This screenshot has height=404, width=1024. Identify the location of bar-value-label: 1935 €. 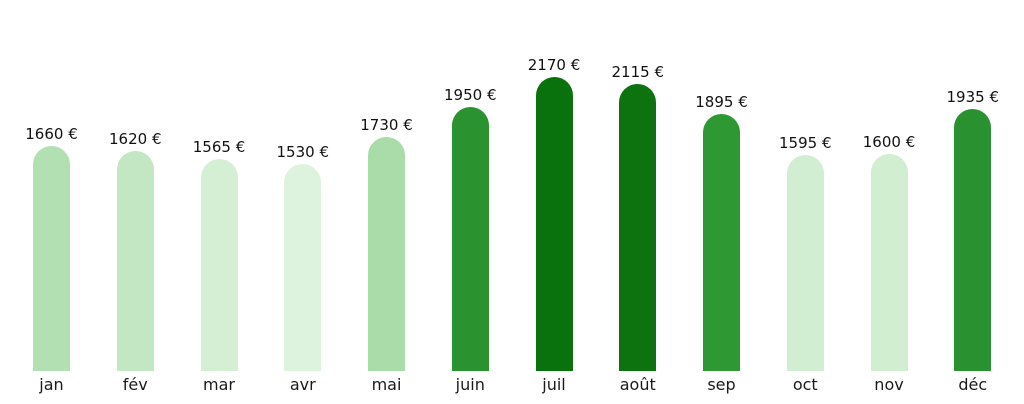
(973, 97).